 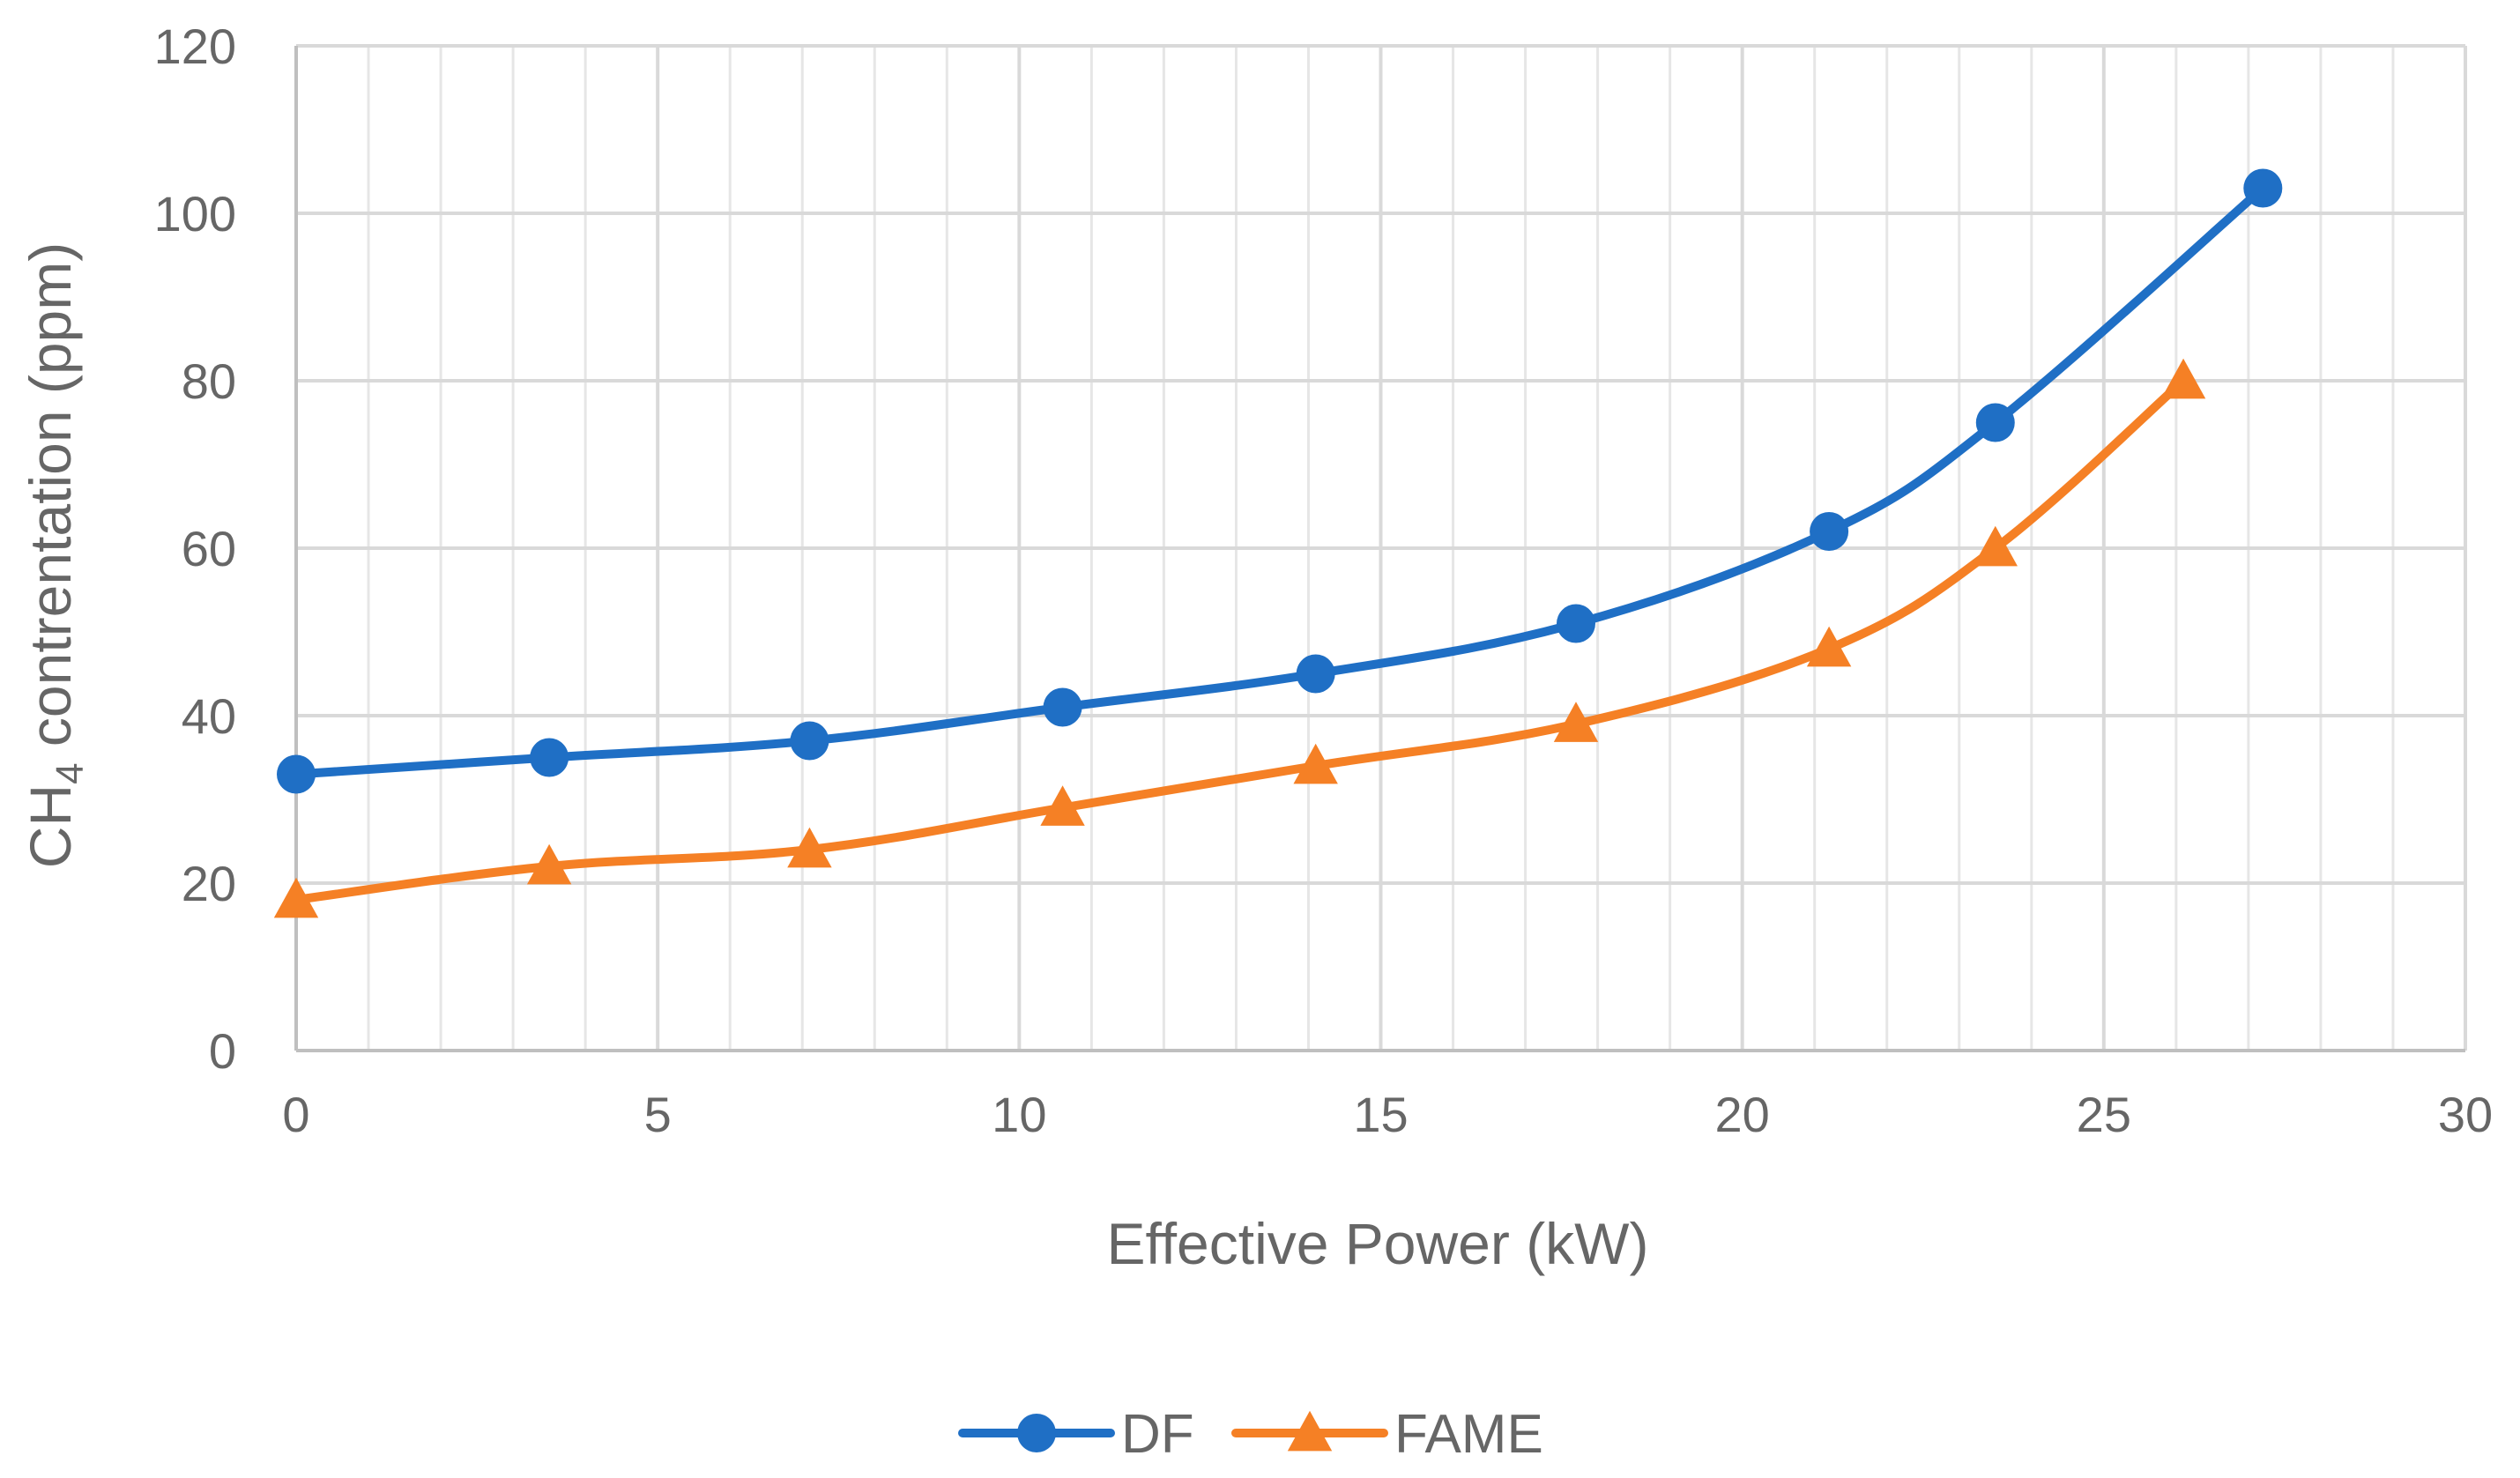 I want to click on x-tick-label: 30, so click(x=2465, y=1114).